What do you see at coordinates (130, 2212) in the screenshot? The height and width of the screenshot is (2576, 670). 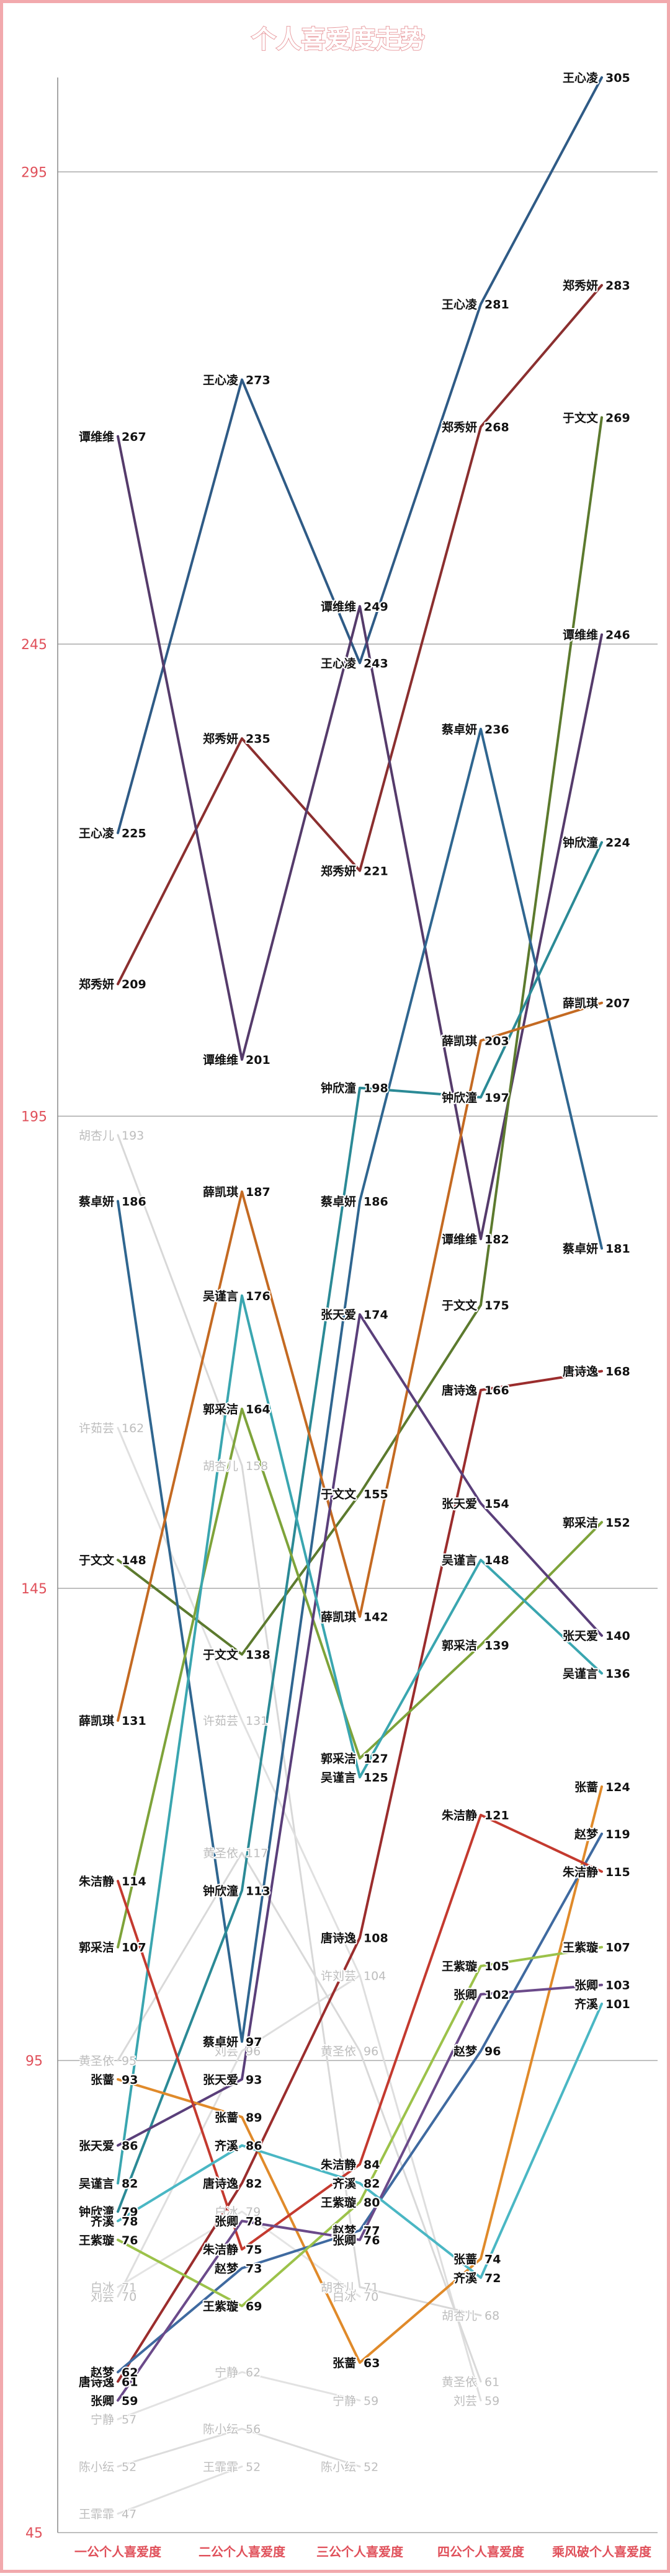 I see `point-label-value: 79` at bounding box center [130, 2212].